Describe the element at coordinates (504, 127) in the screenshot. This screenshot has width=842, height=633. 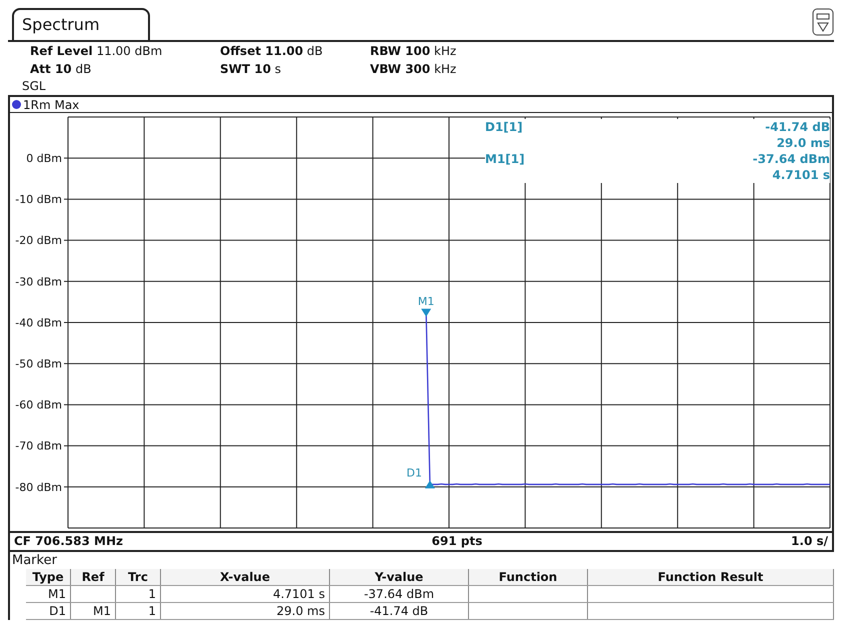
I see `annotation: D1[1]` at that location.